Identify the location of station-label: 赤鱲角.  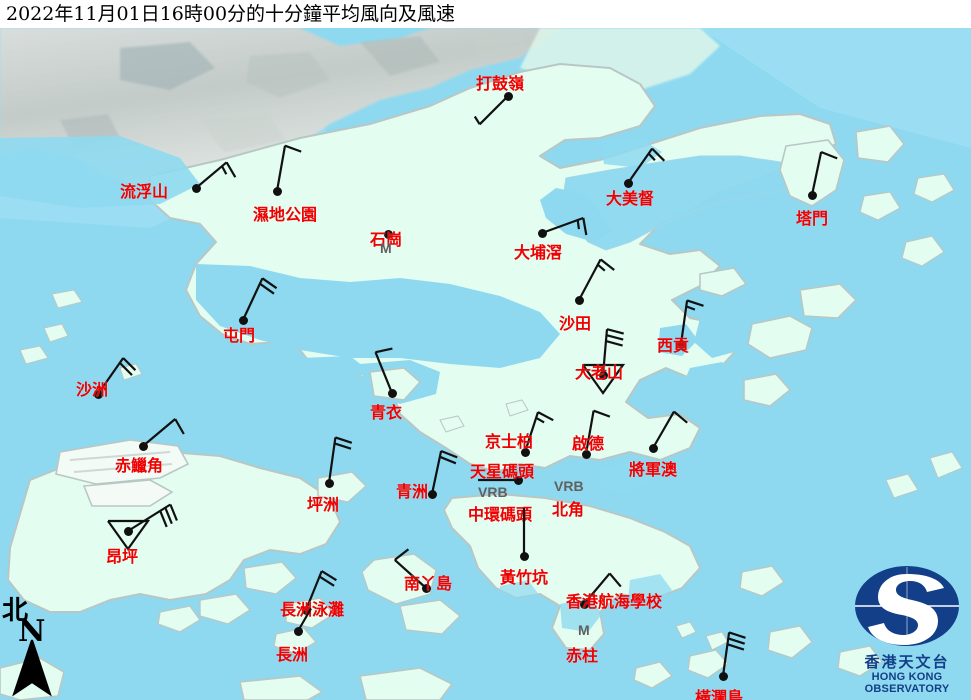
(139, 465).